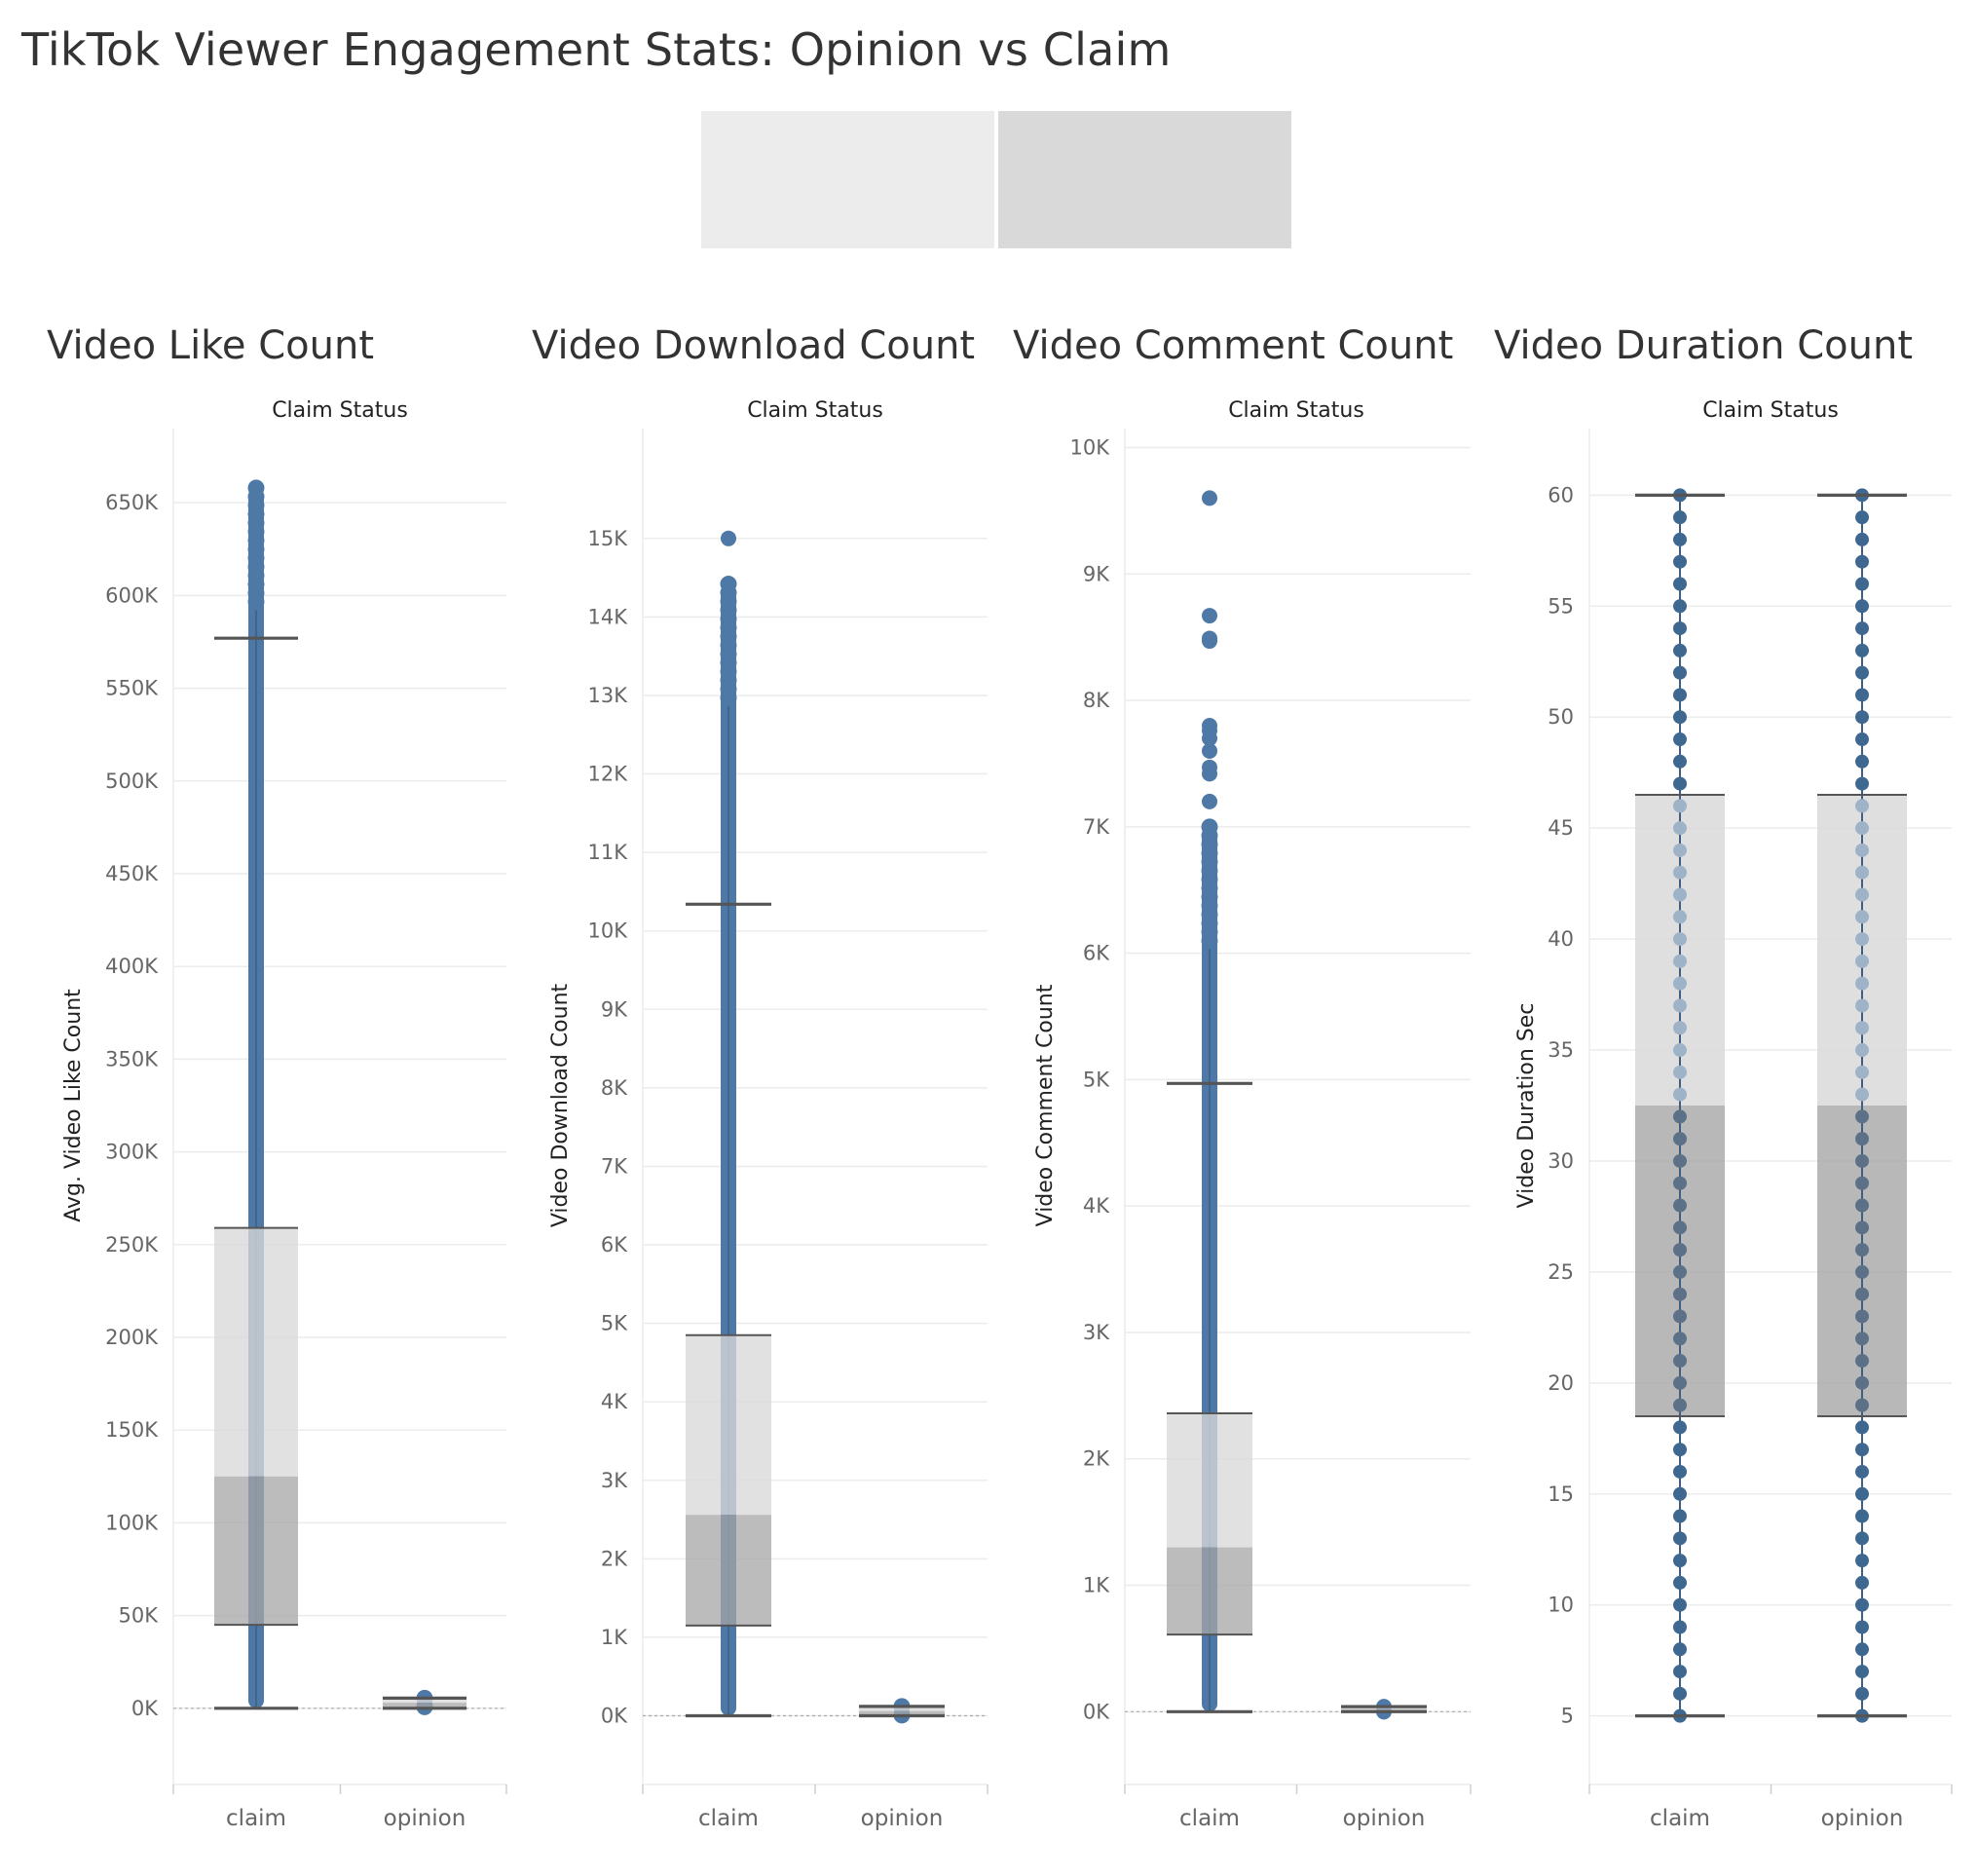 This screenshot has width=1977, height=1876. I want to click on filter-boxes, so click(996, 180).